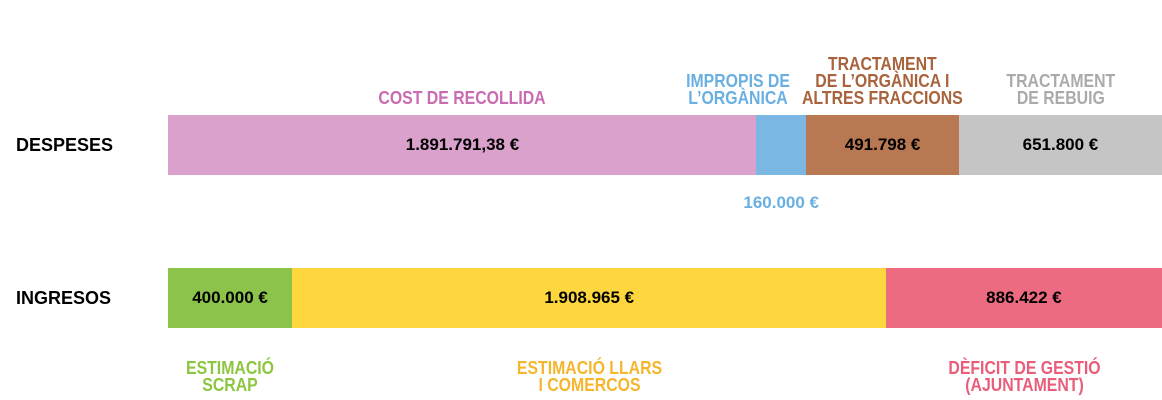 The height and width of the screenshot is (400, 1162). Describe the element at coordinates (1060, 89) in the screenshot. I see `series-label: TRACTAMENT DE REBUIG` at that location.